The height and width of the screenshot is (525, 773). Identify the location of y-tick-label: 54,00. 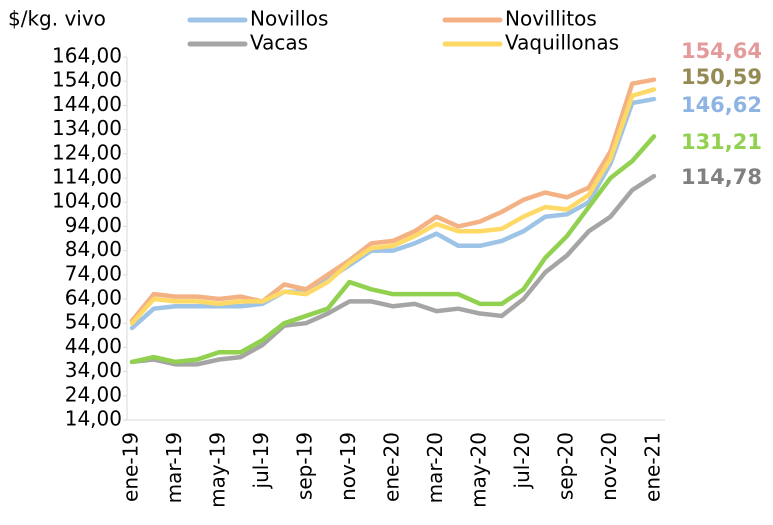
(93, 322).